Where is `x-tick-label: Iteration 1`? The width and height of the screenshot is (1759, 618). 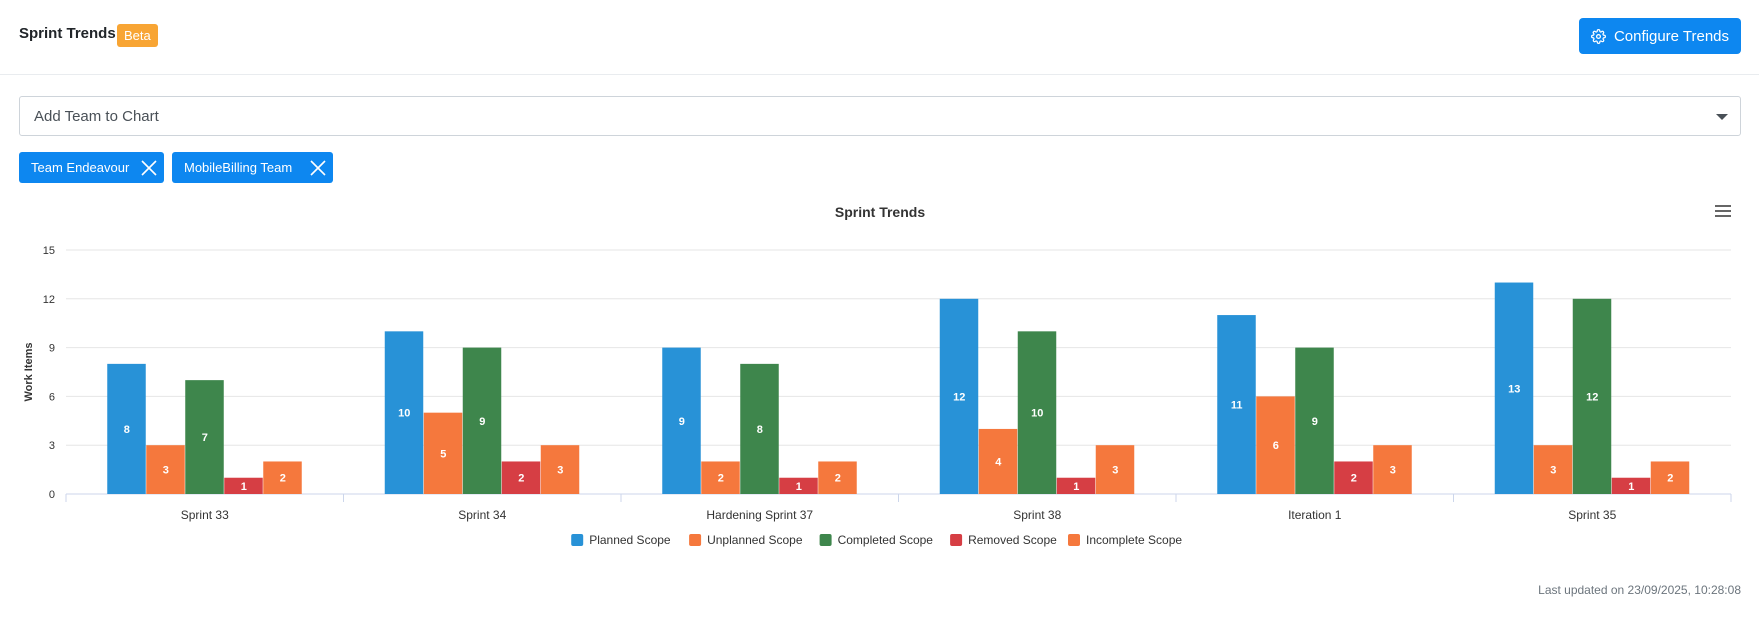
x-tick-label: Iteration 1 is located at coordinates (1315, 515).